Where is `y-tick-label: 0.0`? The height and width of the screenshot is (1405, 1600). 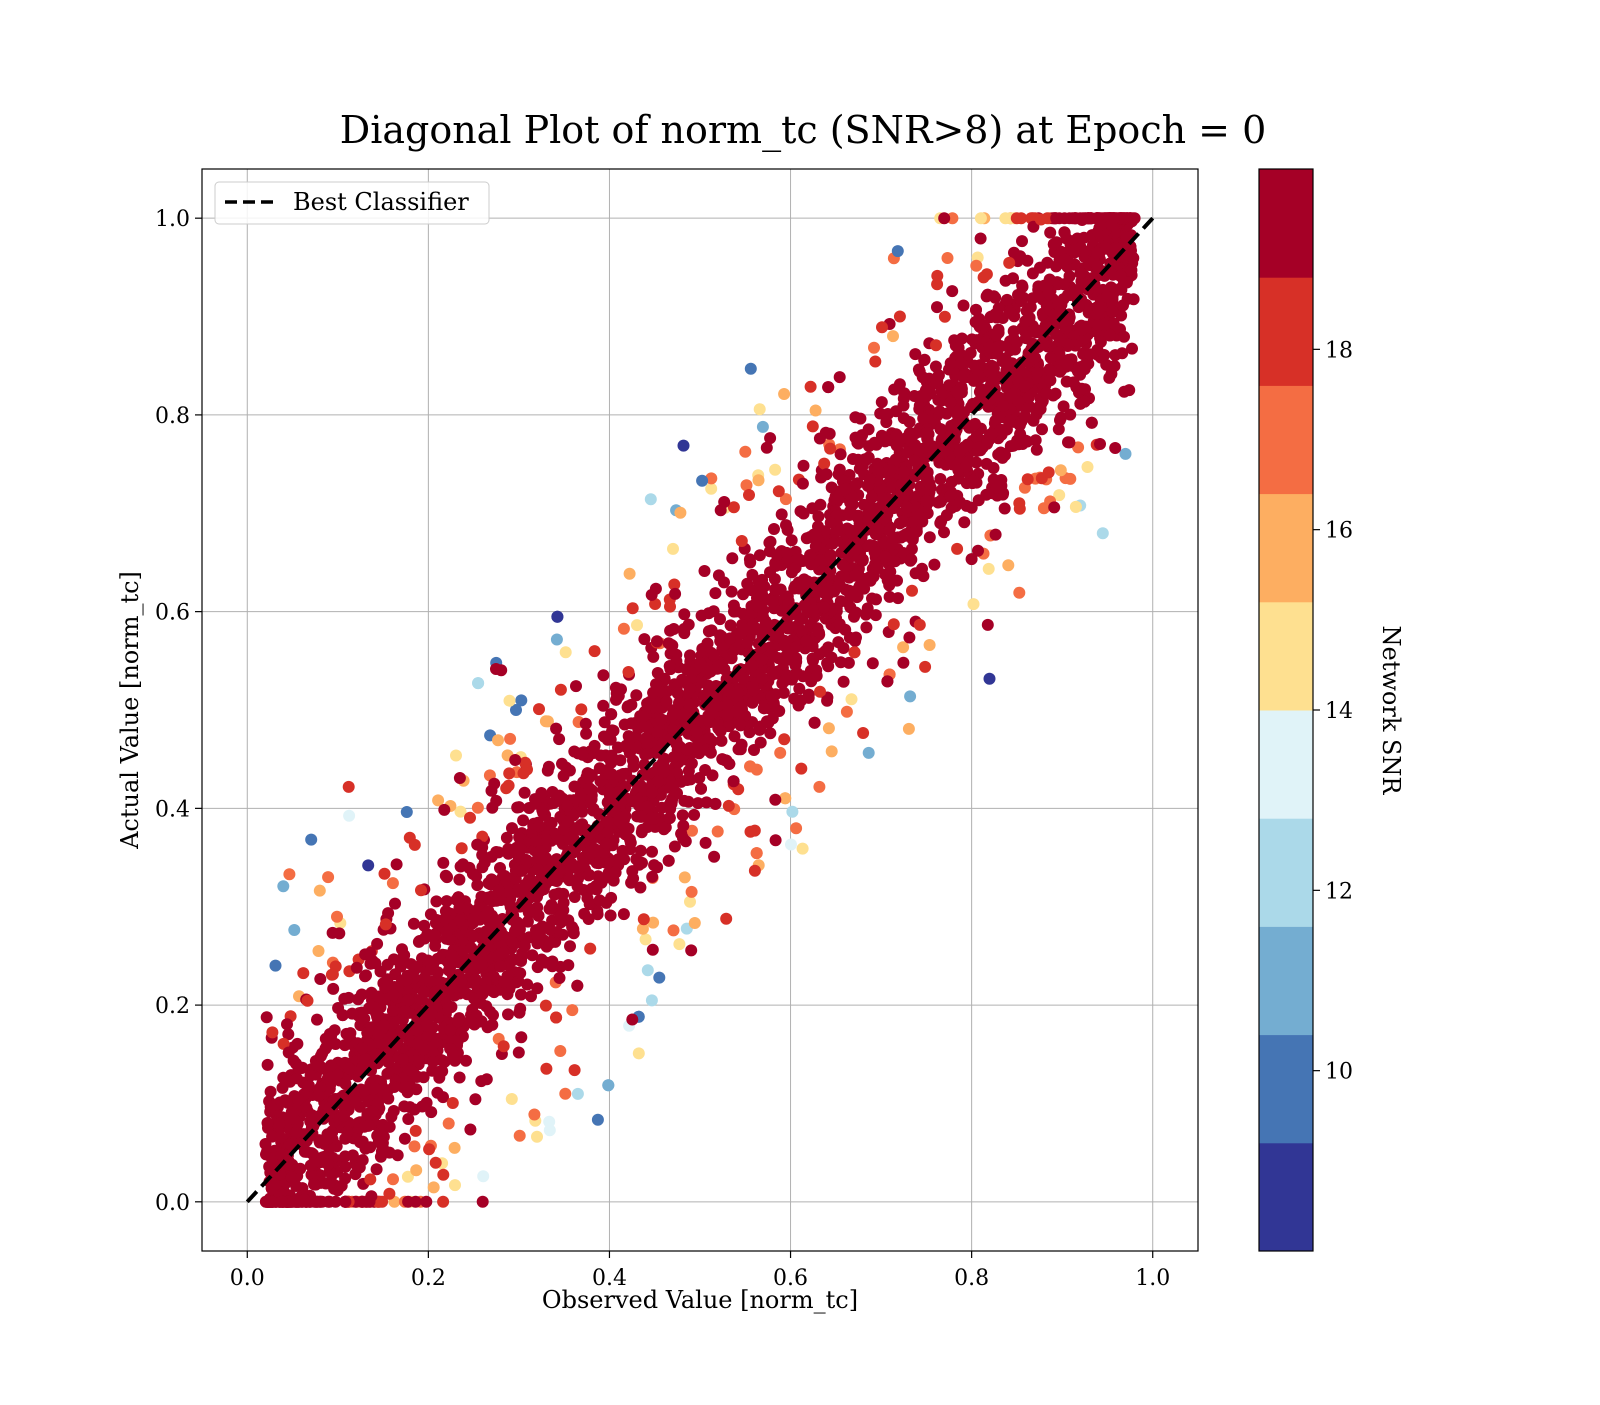 y-tick-label: 0.0 is located at coordinates (172, 1203).